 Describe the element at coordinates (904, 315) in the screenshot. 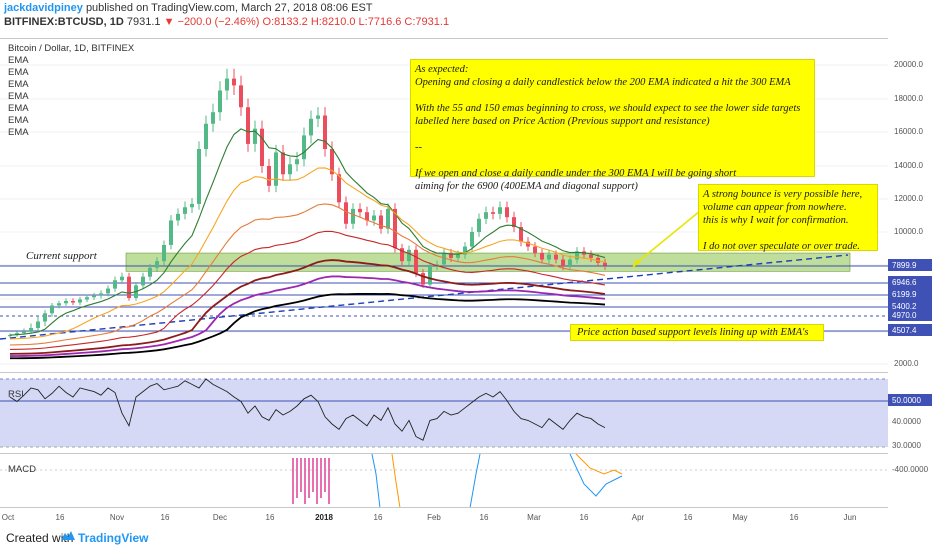

I see `level-tag: 4970.0` at that location.